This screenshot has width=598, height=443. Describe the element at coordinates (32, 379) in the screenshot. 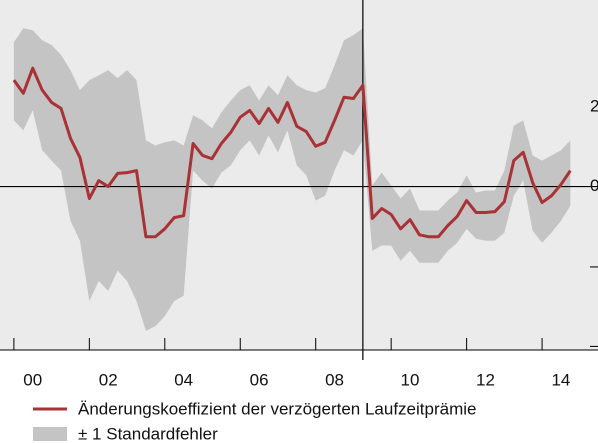

I see `x-tick-label: 00` at that location.